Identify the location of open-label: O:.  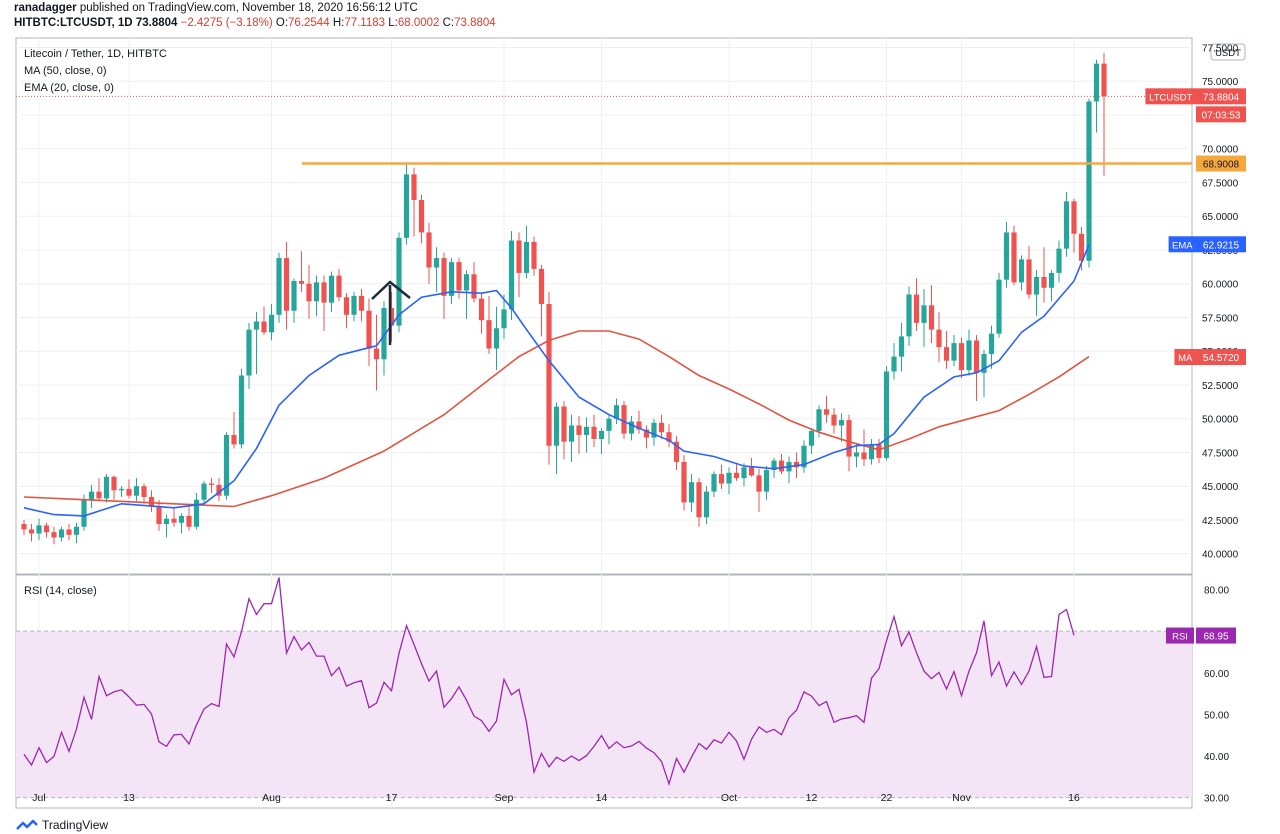
(282, 23).